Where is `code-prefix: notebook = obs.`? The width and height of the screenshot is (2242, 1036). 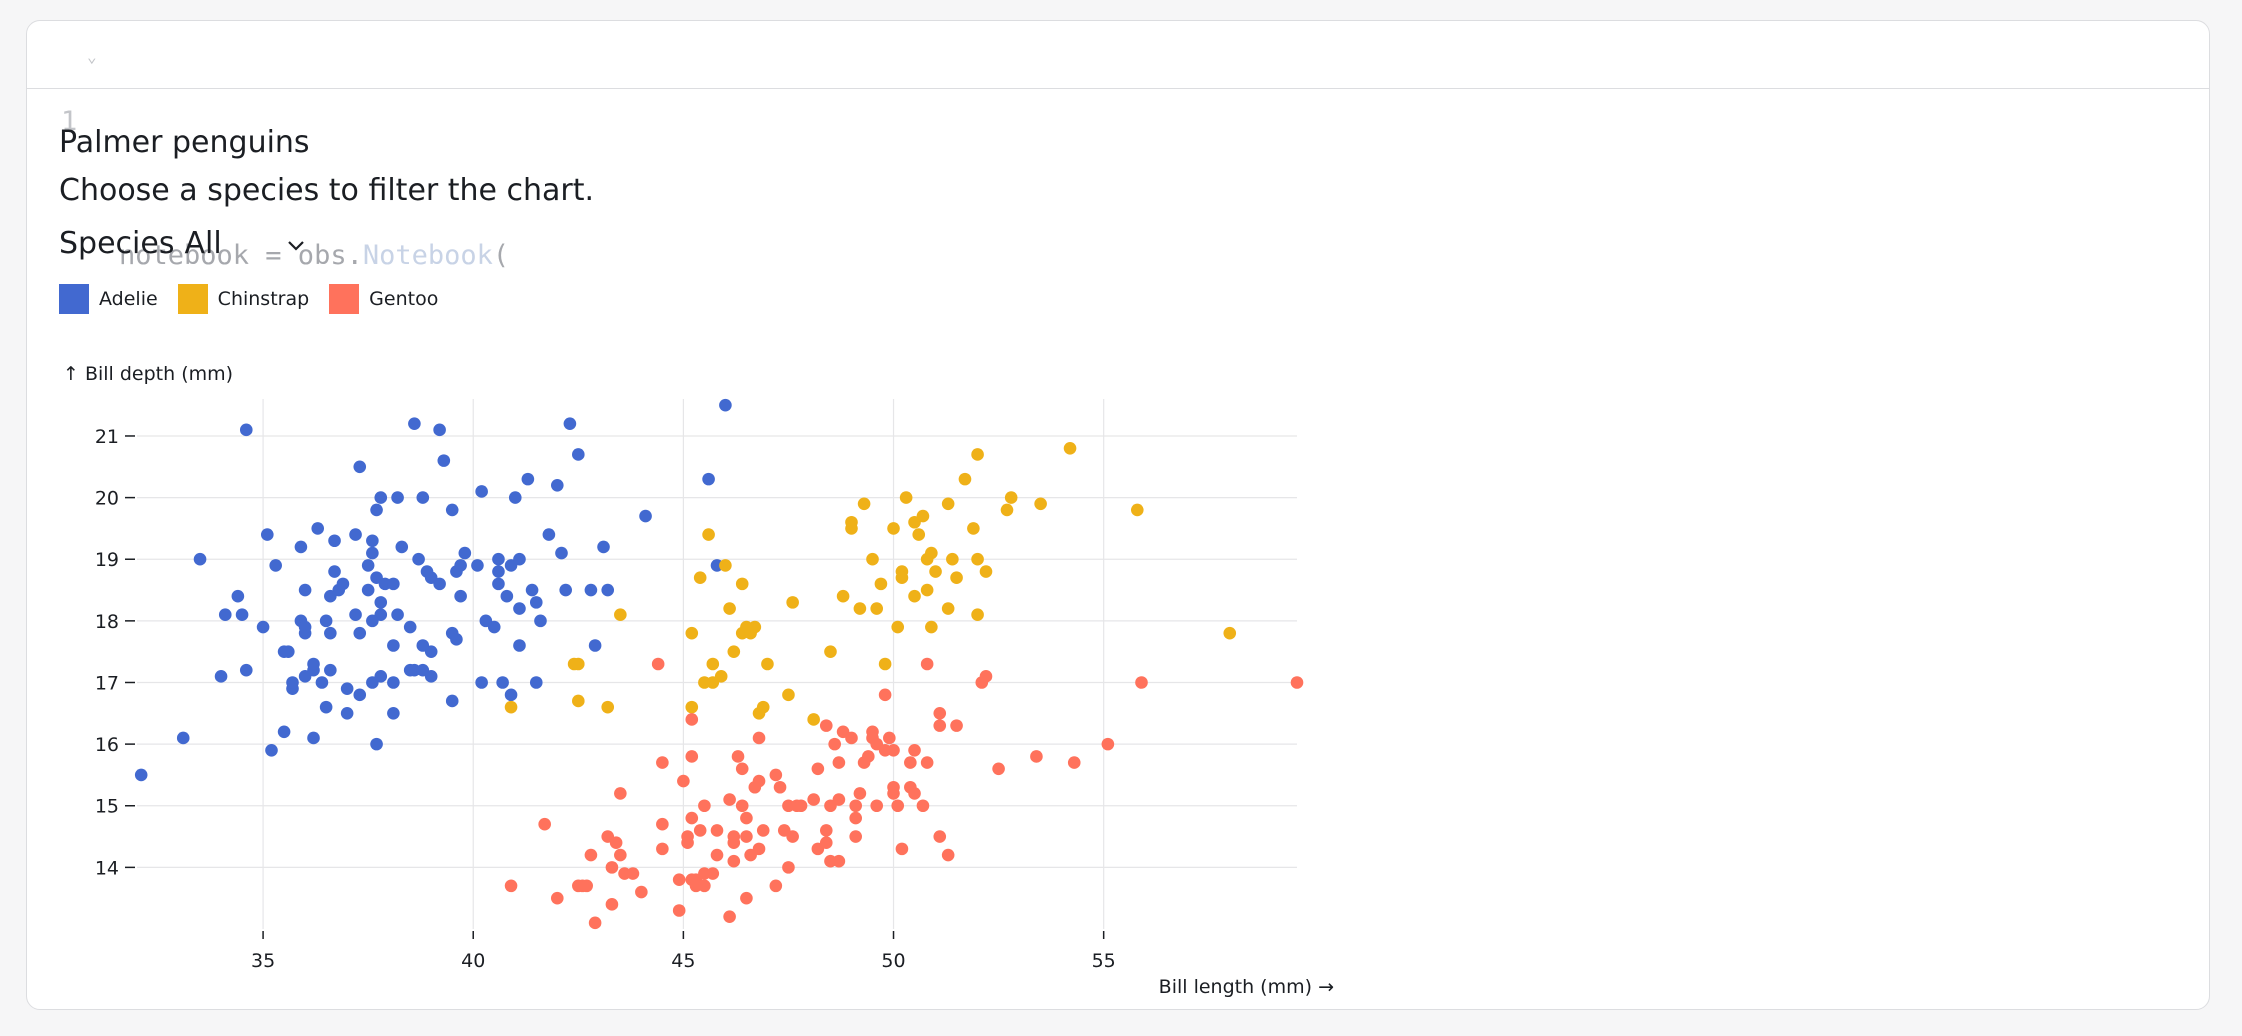 code-prefix: notebook = obs. is located at coordinates (241, 255).